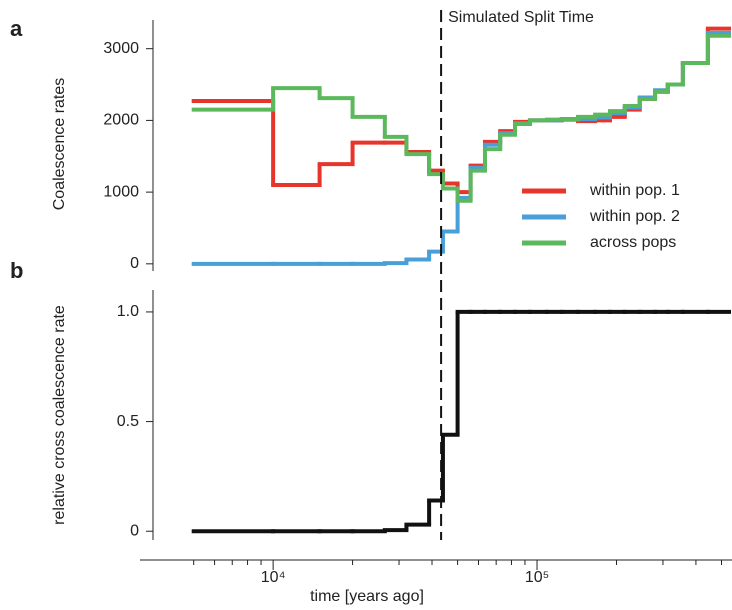 This screenshot has height=610, width=732. Describe the element at coordinates (59, 144) in the screenshot. I see `y-axis-title: Coalescence rates` at that location.